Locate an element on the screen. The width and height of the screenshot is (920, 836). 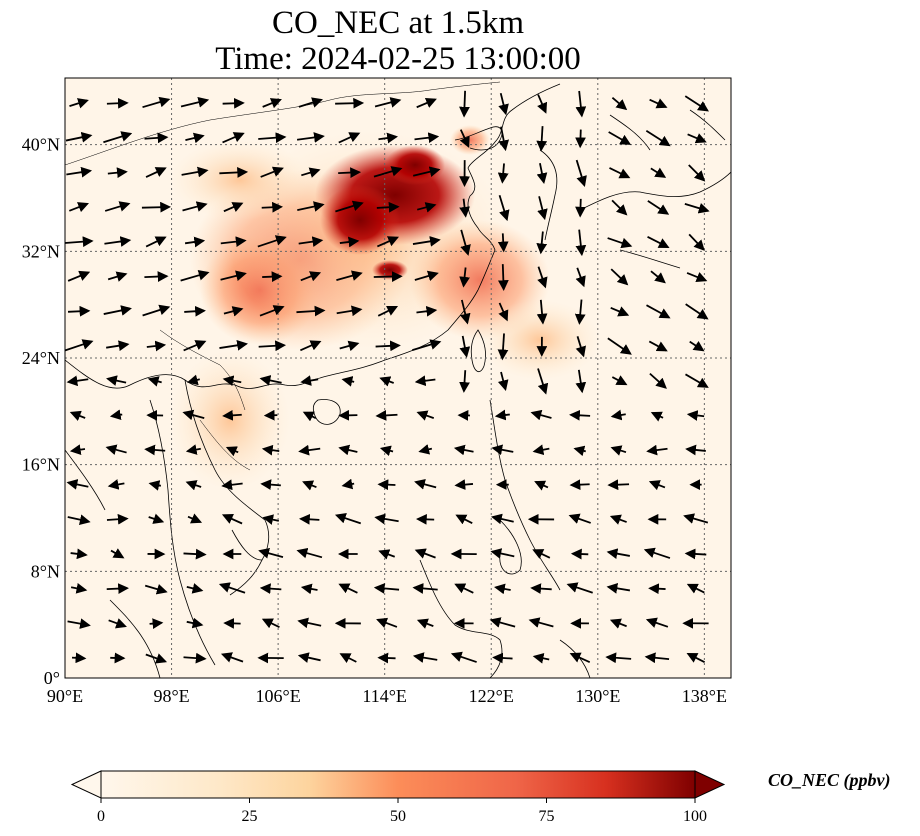
colorbar-gradient is located at coordinates (398, 784).